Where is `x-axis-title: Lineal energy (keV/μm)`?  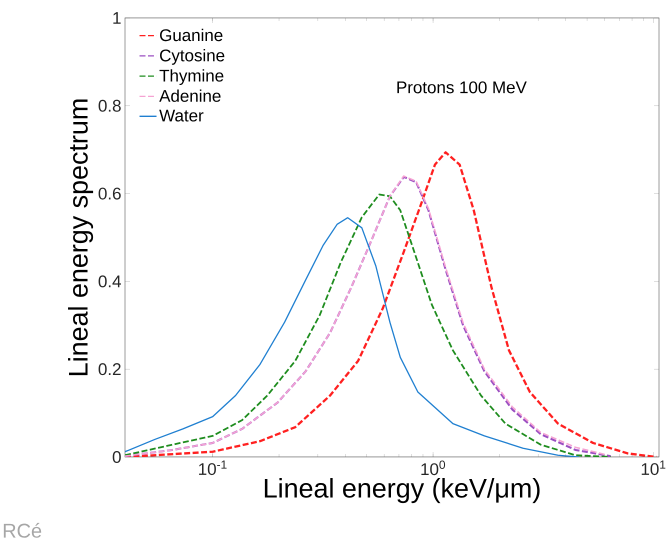
x-axis-title: Lineal energy (keV/μm) is located at coordinates (402, 491).